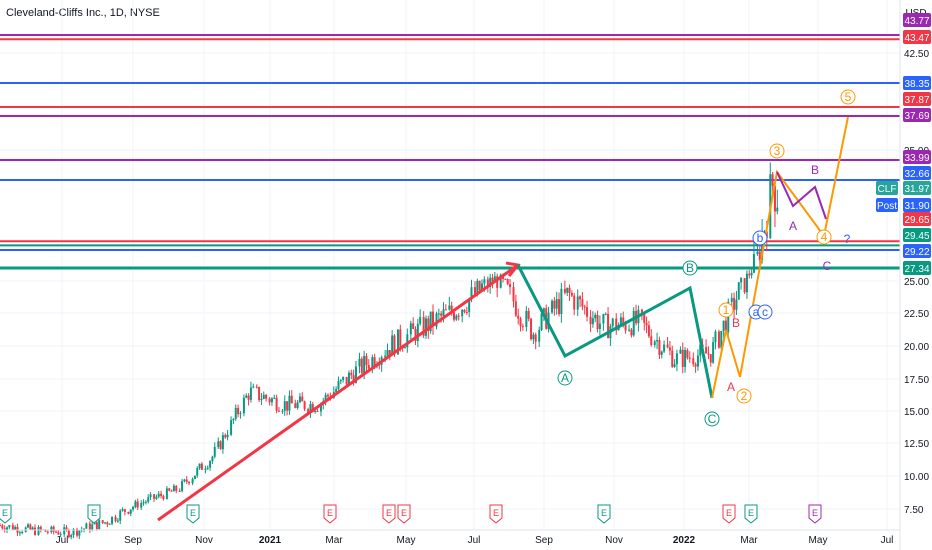 Image resolution: width=932 pixels, height=550 pixels. What do you see at coordinates (916, 54) in the screenshot?
I see `price-tick-label: 42.50` at bounding box center [916, 54].